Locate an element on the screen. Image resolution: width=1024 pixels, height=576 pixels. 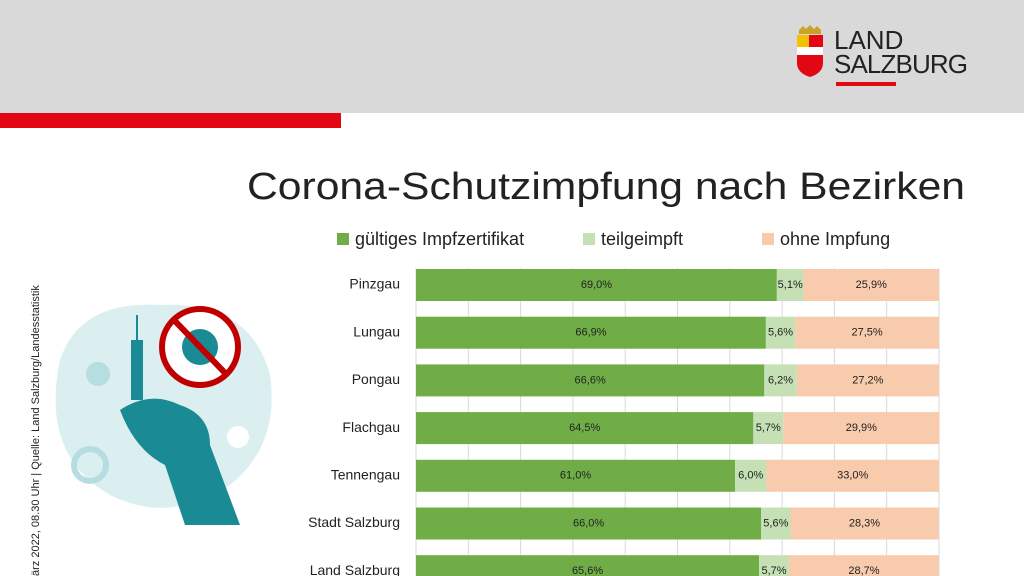
data-label: 28,3% is located at coordinates (864, 523).